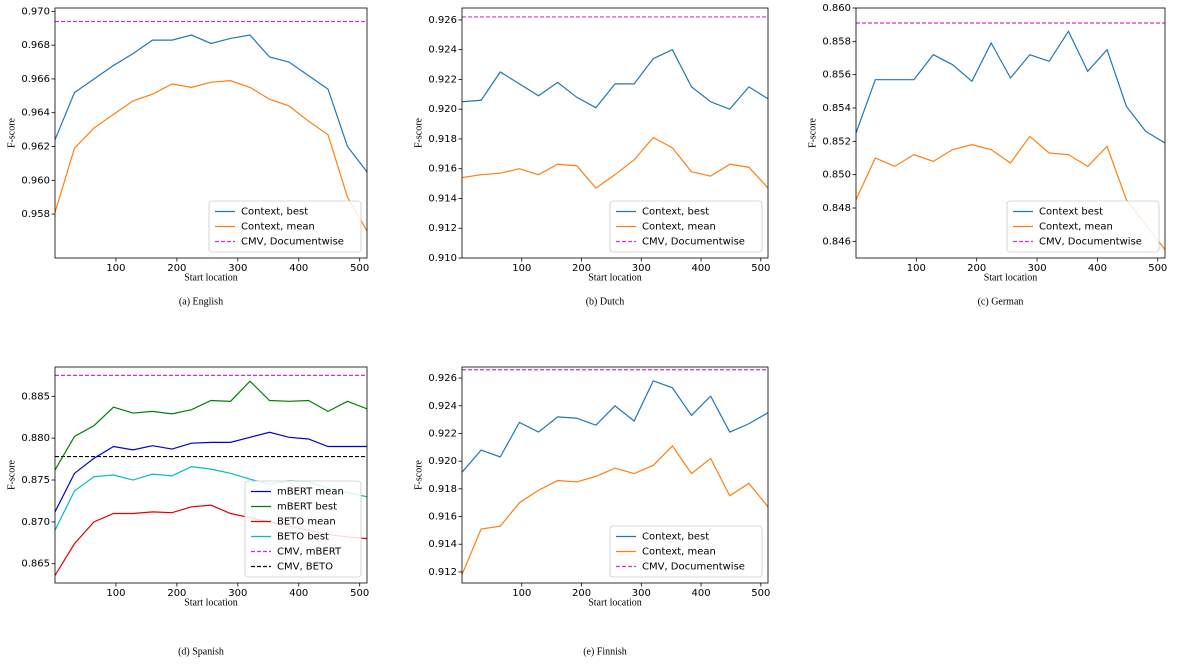 The image size is (1184, 666). Describe the element at coordinates (836, 108) in the screenshot. I see `y-tick-label: 0.854` at that location.